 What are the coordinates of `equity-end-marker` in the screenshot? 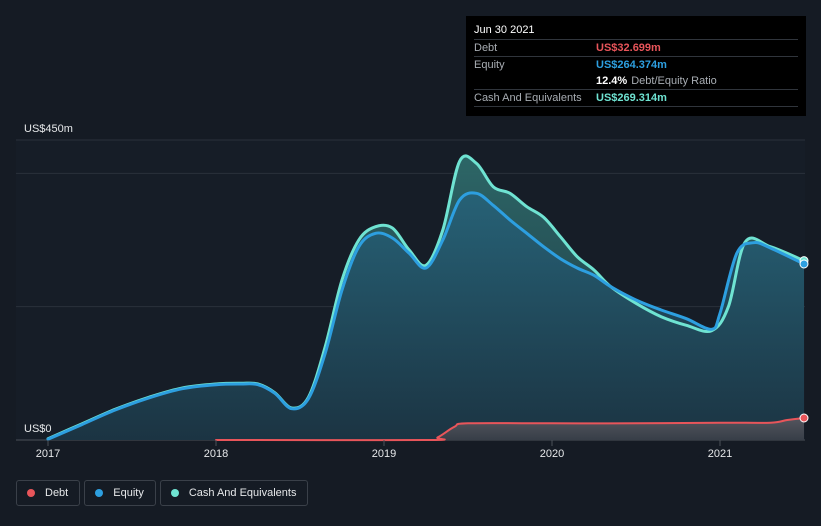 It's located at (804, 264).